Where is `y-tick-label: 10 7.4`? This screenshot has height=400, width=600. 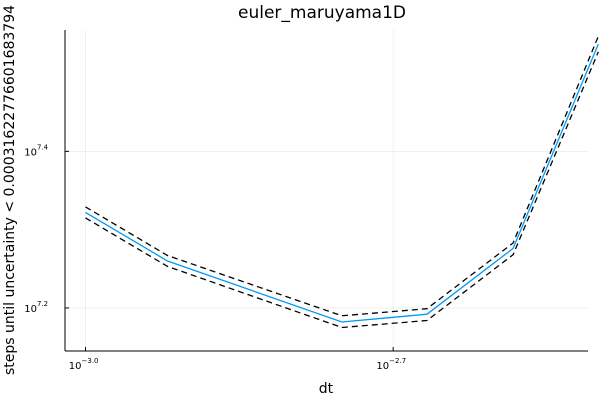 y-tick-label: 10 7.4 is located at coordinates (36, 150).